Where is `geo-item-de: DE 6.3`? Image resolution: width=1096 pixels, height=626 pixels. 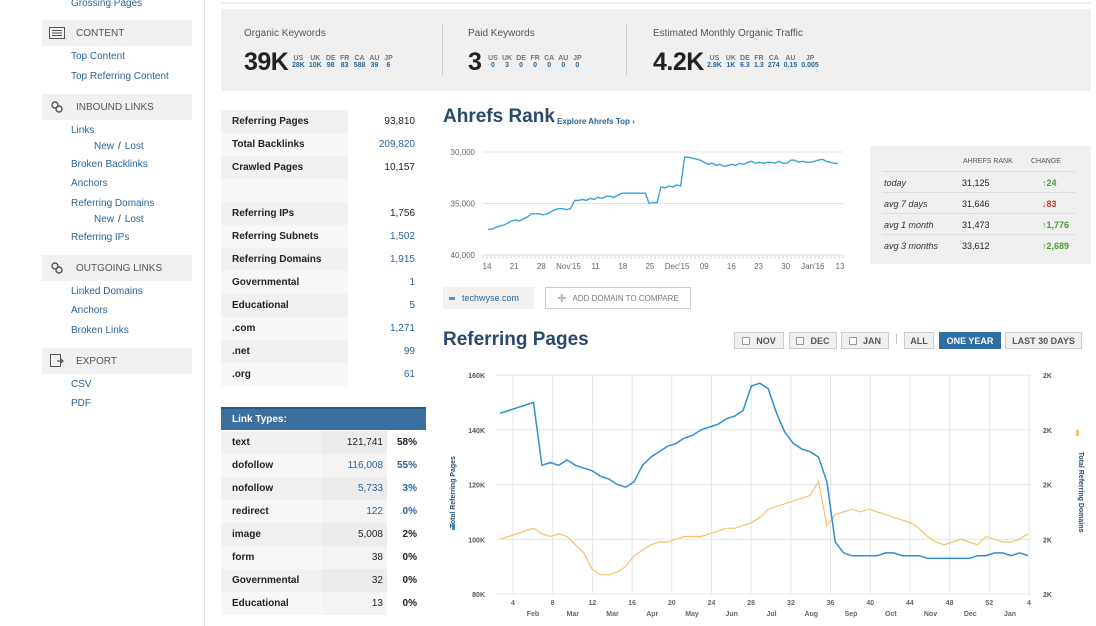 geo-item-de: DE 6.3 is located at coordinates (745, 62).